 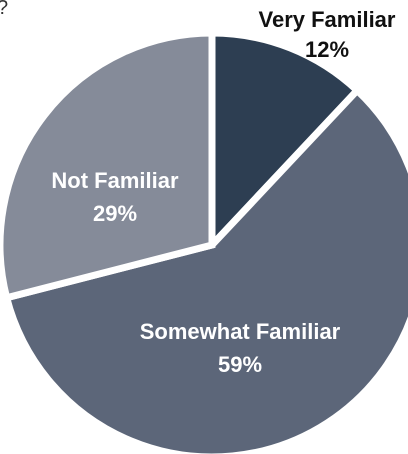 I want to click on slice-value-somewhat-familiar: 59%, so click(x=240, y=364).